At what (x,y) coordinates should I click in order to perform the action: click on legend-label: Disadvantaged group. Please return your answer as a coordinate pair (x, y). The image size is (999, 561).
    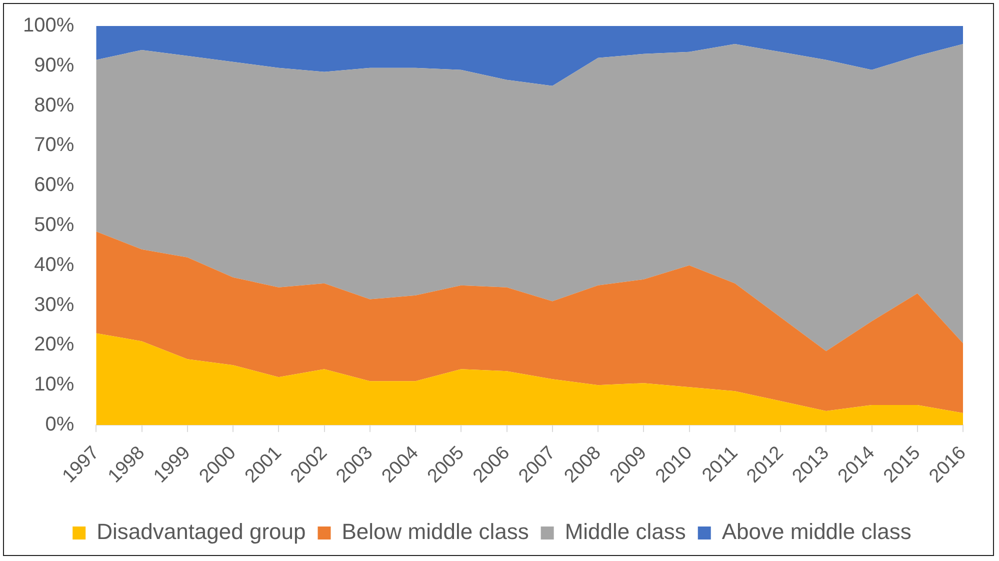
    Looking at the image, I should click on (201, 531).